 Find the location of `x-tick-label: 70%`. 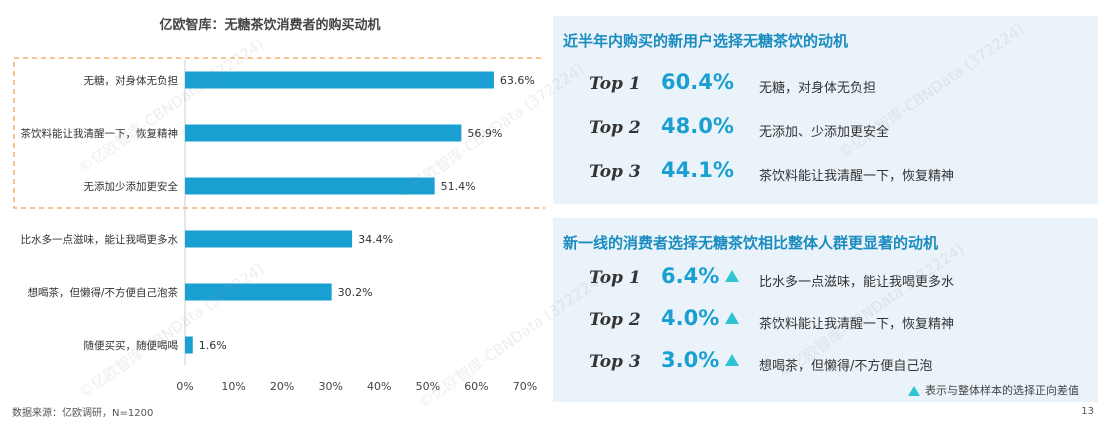

x-tick-label: 70% is located at coordinates (525, 386).